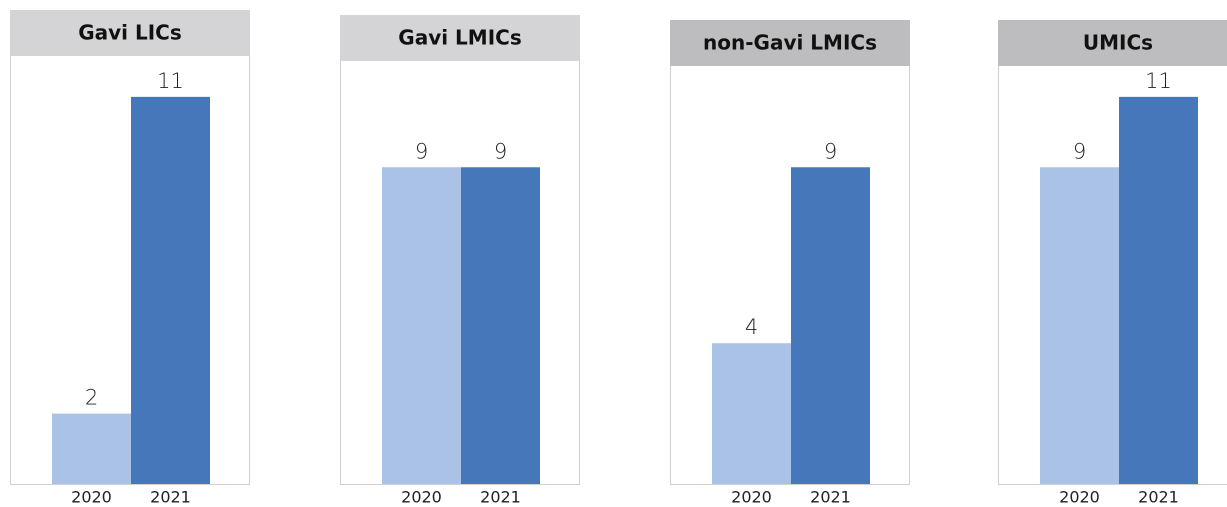  Describe the element at coordinates (91, 398) in the screenshot. I see `value-label: 2` at that location.